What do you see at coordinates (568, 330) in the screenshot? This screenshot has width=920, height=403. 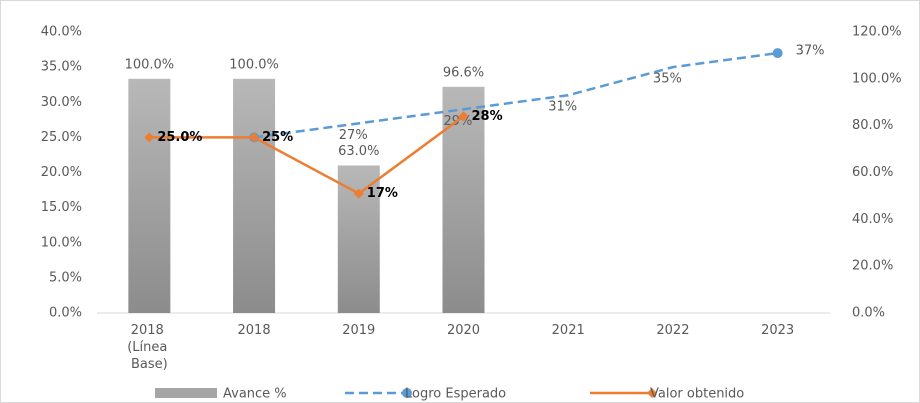 I see `x-tick-label: 2021` at bounding box center [568, 330].